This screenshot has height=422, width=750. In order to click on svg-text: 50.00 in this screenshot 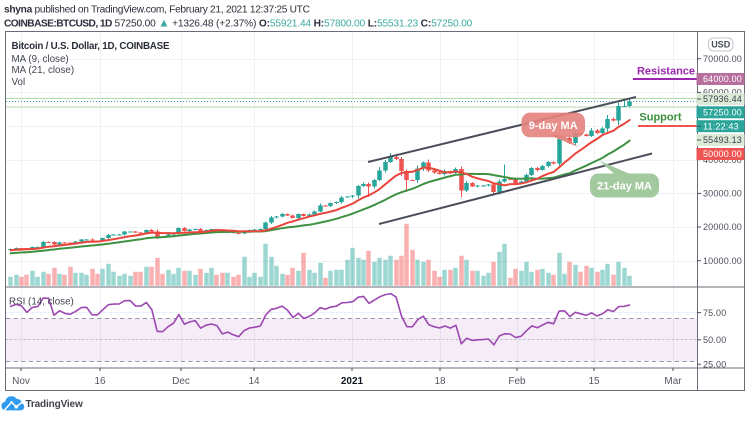, I will do `click(714, 340)`.